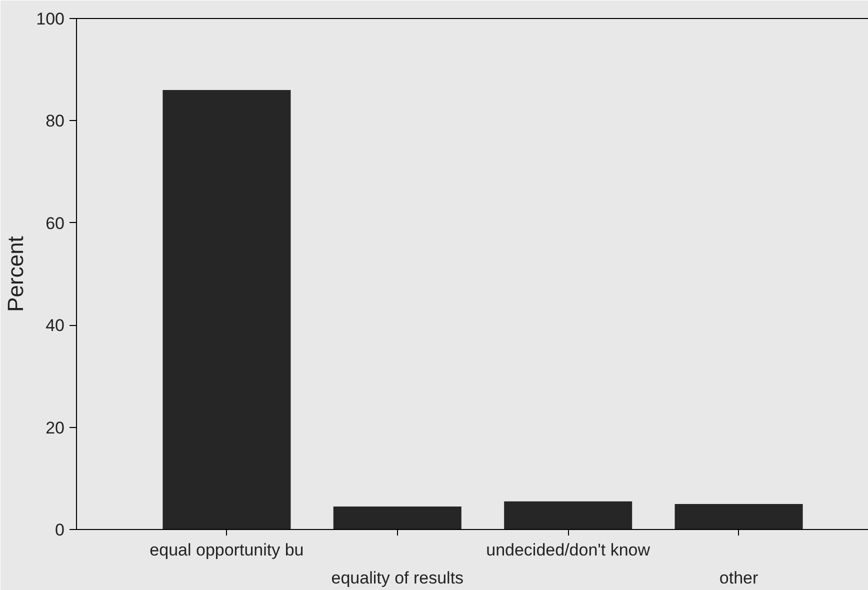 This screenshot has width=868, height=590. What do you see at coordinates (397, 578) in the screenshot?
I see `x-tick-label: equality of results` at bounding box center [397, 578].